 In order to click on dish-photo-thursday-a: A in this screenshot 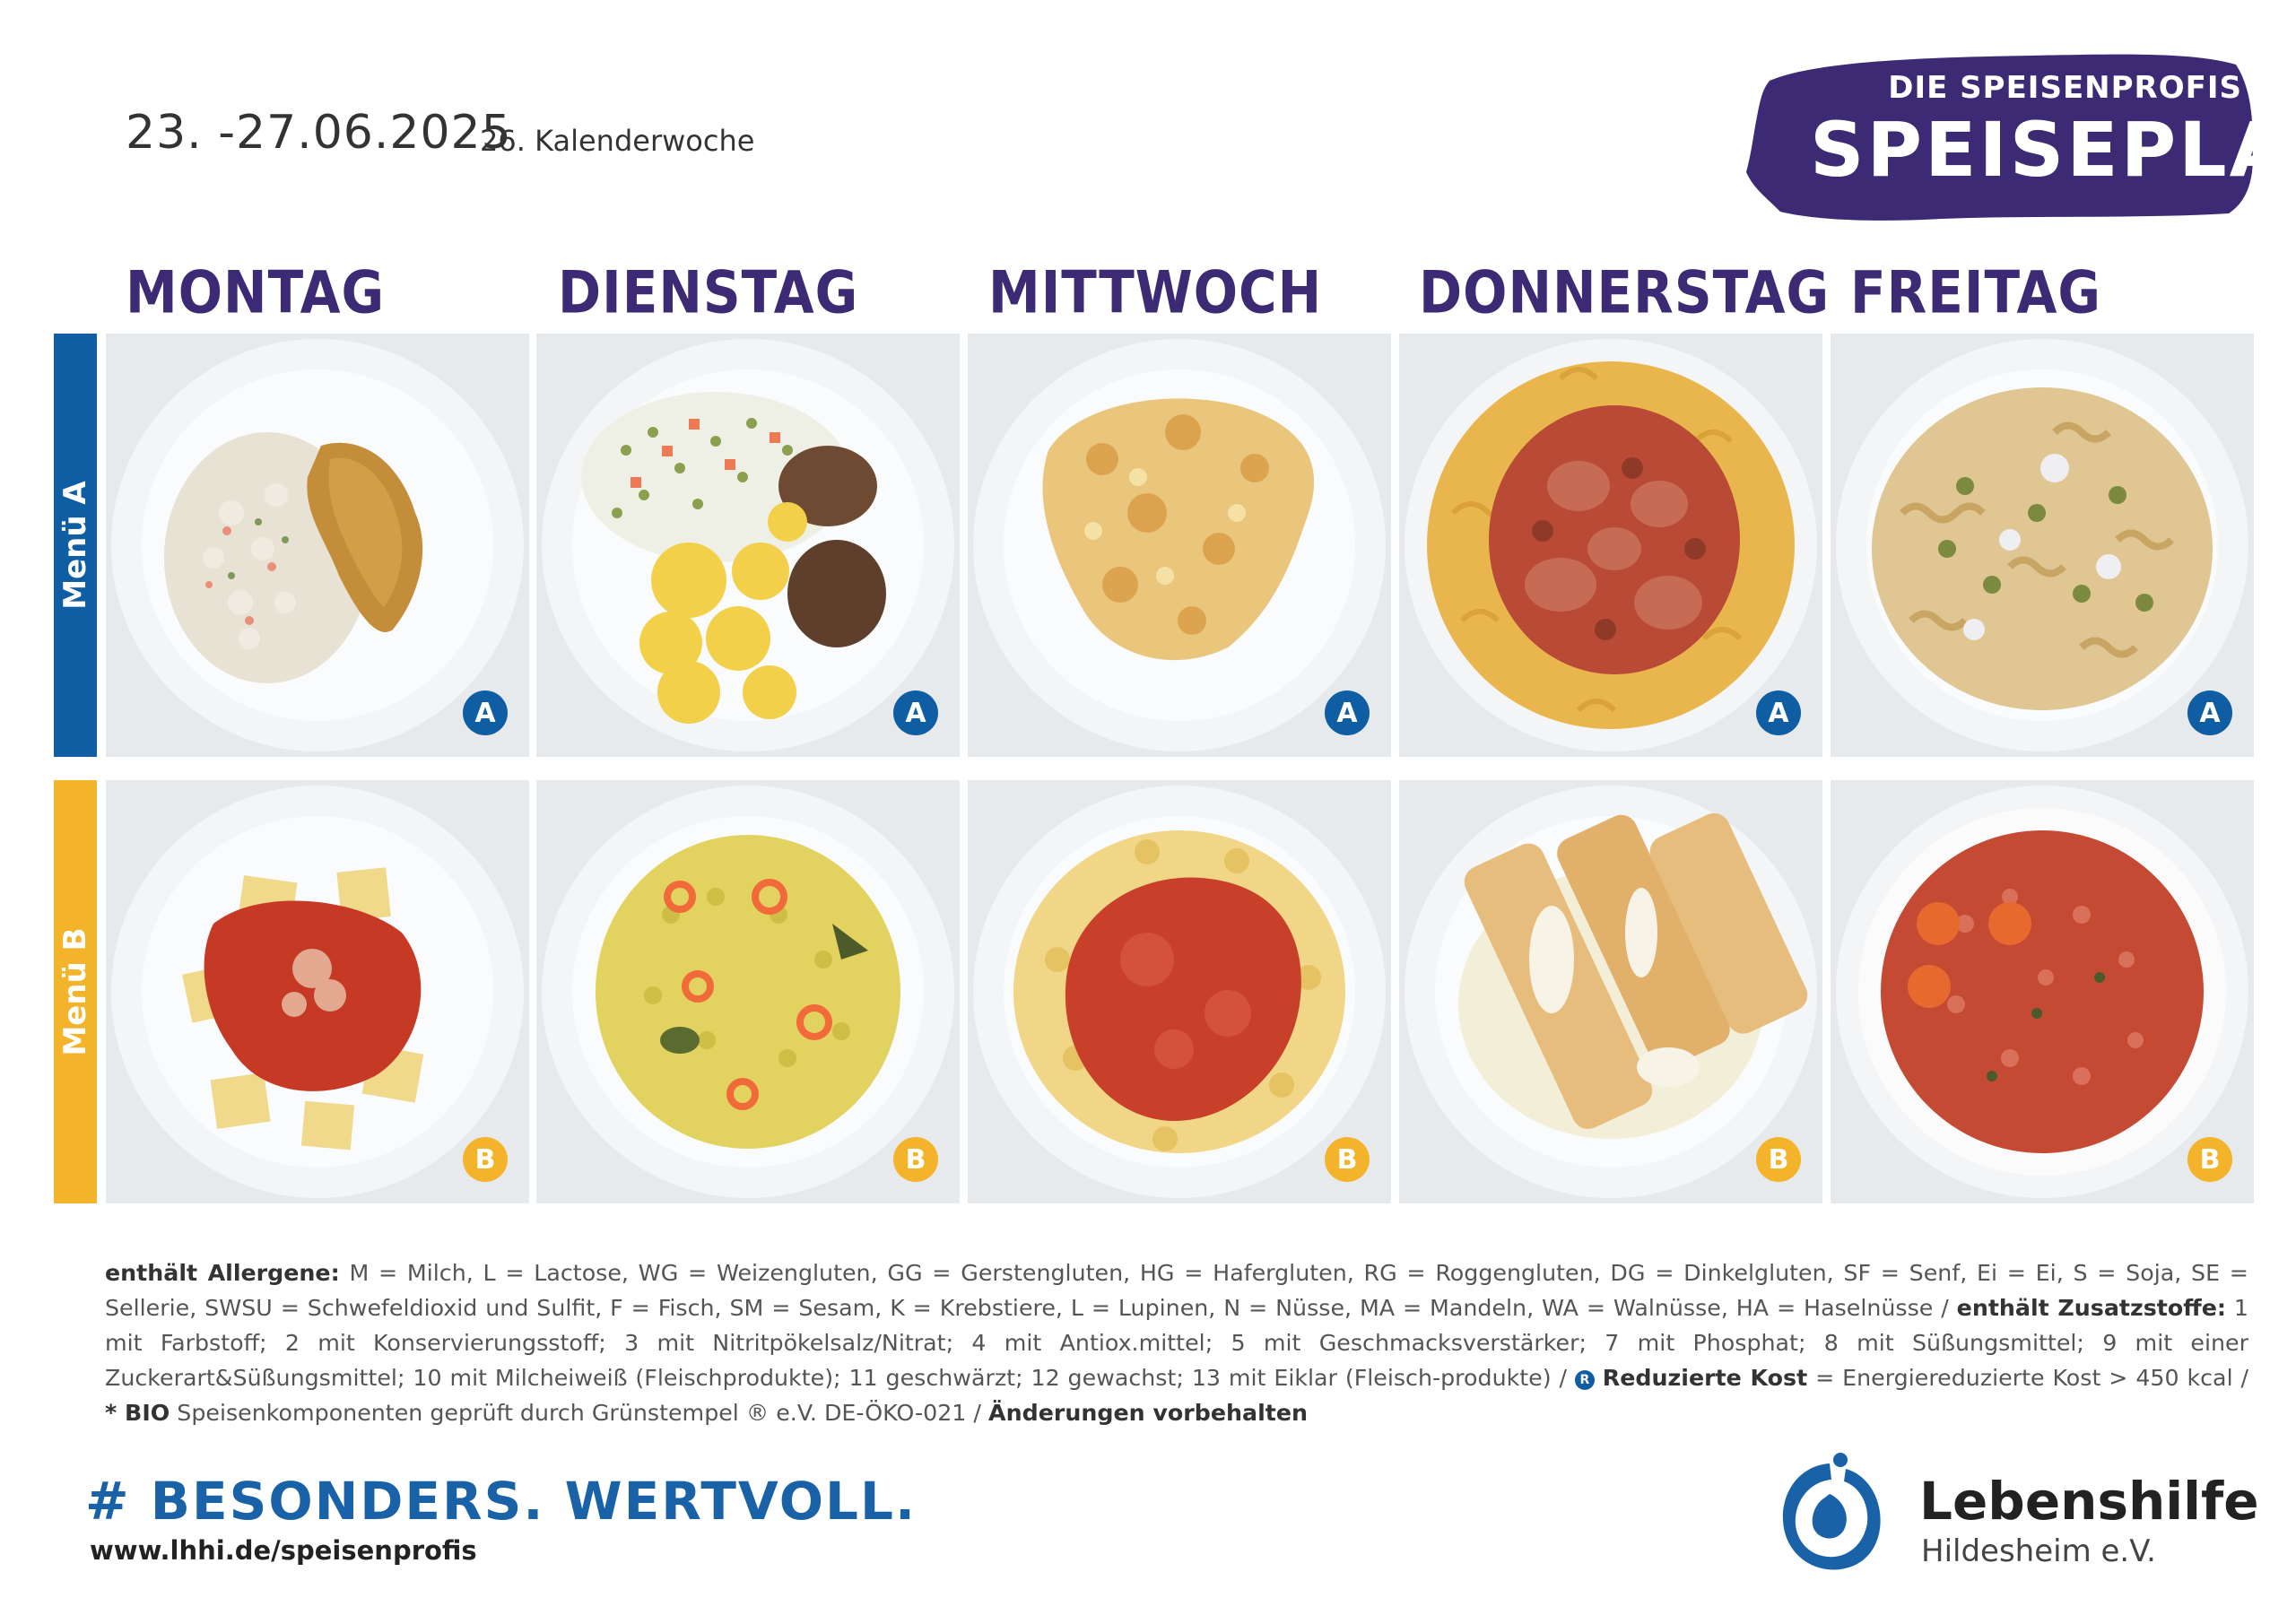, I will do `click(1610, 545)`.